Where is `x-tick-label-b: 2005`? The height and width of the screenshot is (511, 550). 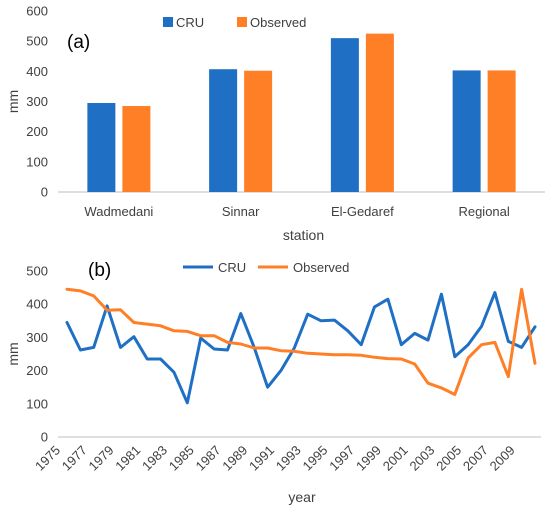
x-tick-label-b: 2005 is located at coordinates (448, 458).